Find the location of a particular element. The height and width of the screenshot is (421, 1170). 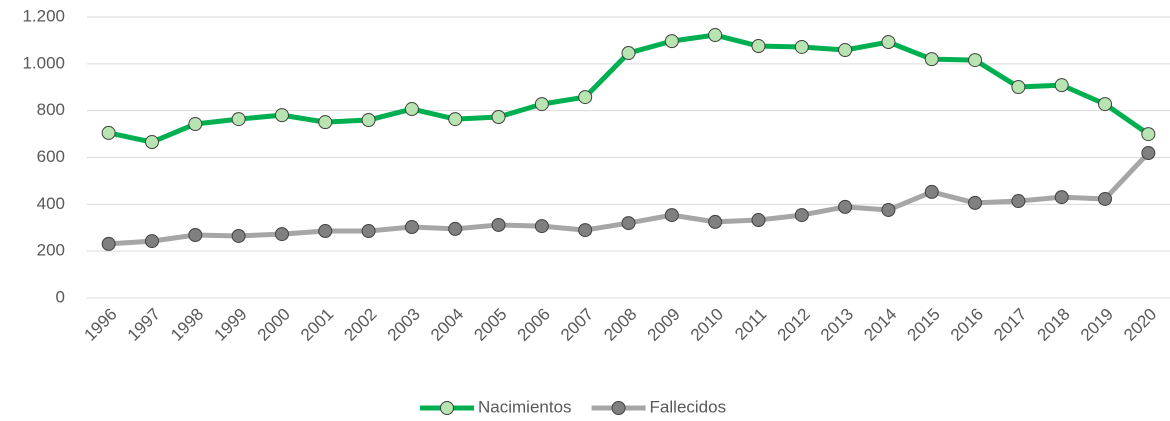

x-tick-label: 2006 is located at coordinates (534, 325).